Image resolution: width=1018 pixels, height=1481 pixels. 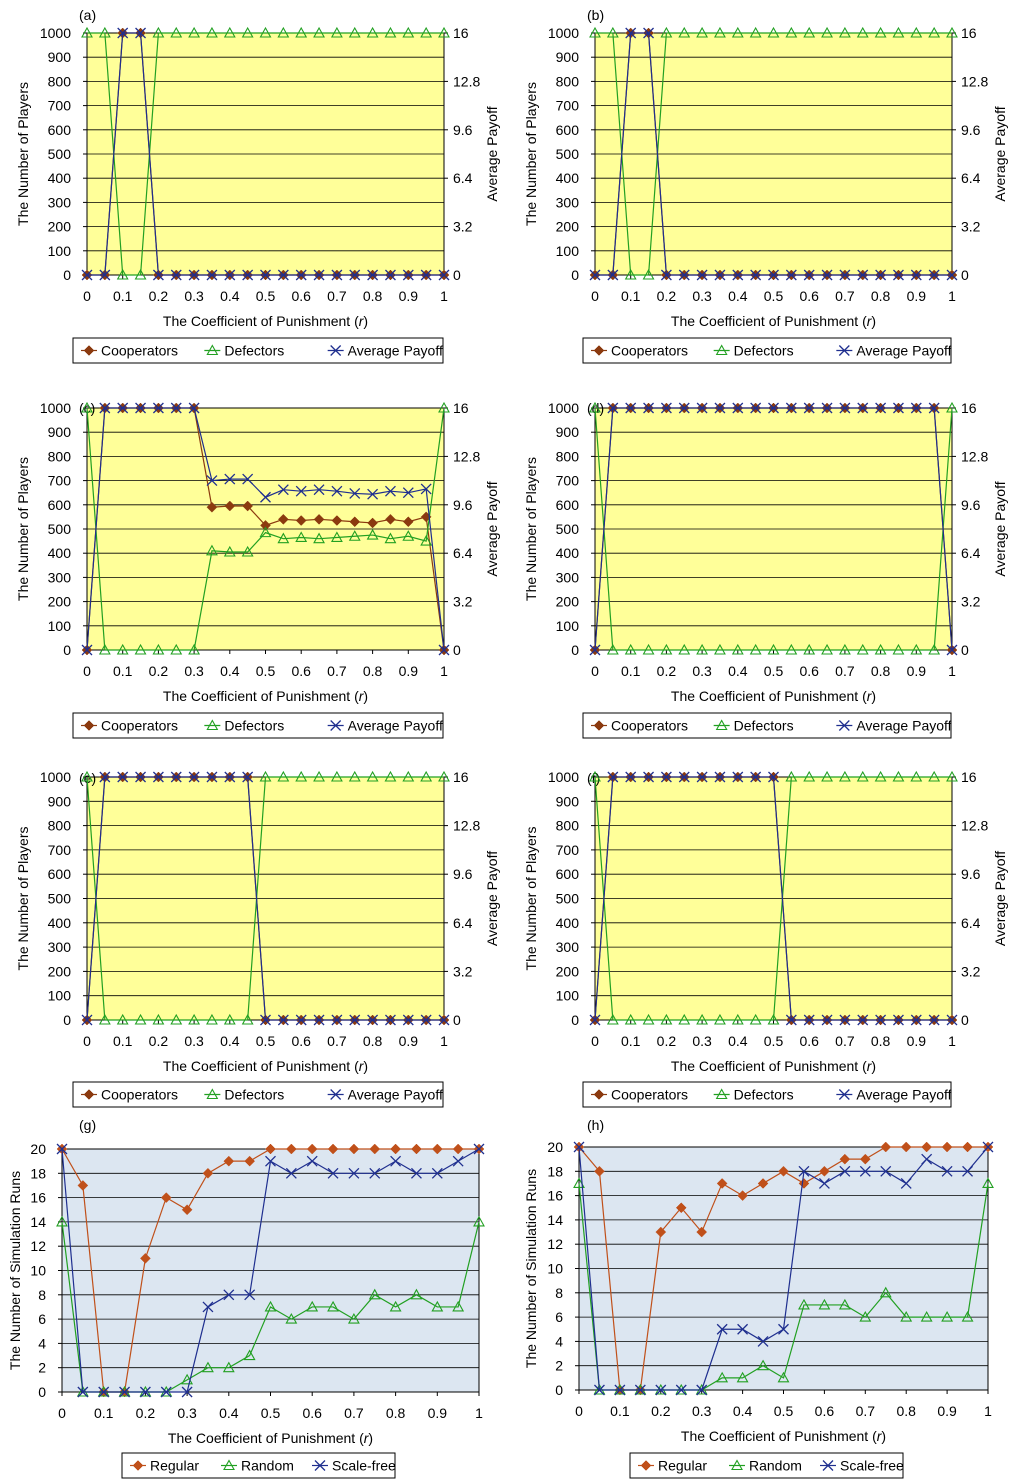 I want to click on y-tick-label: 800, so click(x=568, y=456).